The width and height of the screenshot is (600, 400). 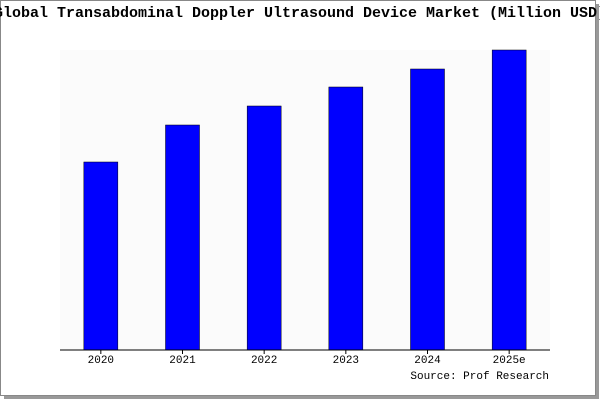 What do you see at coordinates (182, 361) in the screenshot?
I see `x-tick-label: 2021` at bounding box center [182, 361].